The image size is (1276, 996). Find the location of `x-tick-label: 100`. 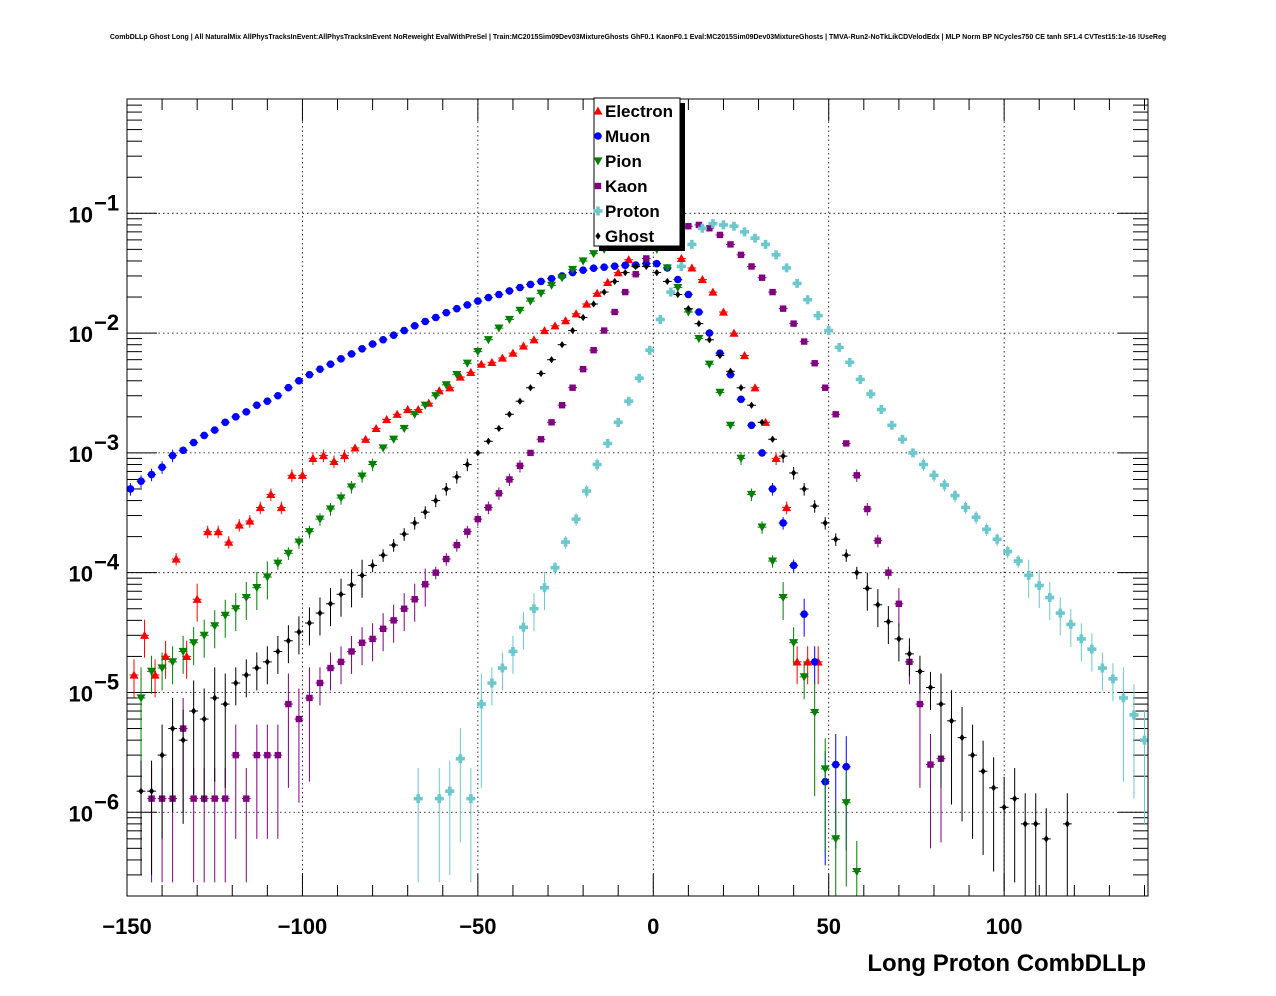

x-tick-label: 100 is located at coordinates (1004, 926).